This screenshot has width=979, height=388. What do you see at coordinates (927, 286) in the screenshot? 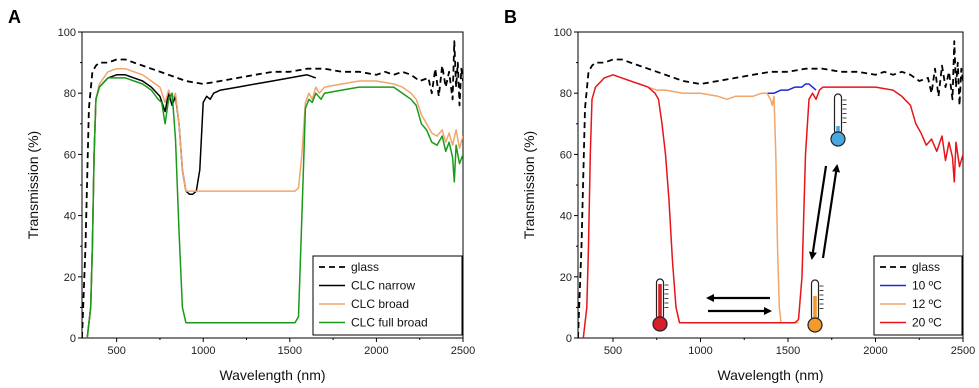
I see `legend-entry: 10 ºC` at bounding box center [927, 286].